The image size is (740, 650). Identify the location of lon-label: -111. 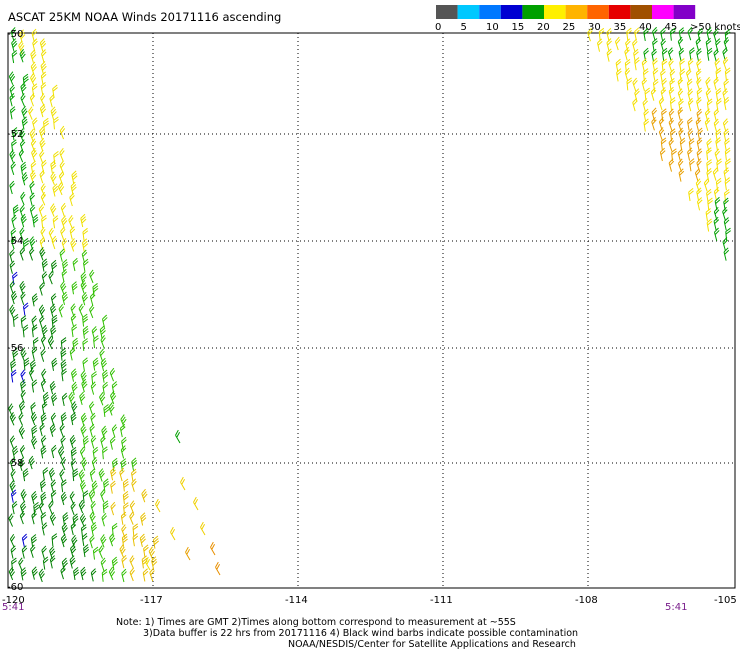
(441, 600).